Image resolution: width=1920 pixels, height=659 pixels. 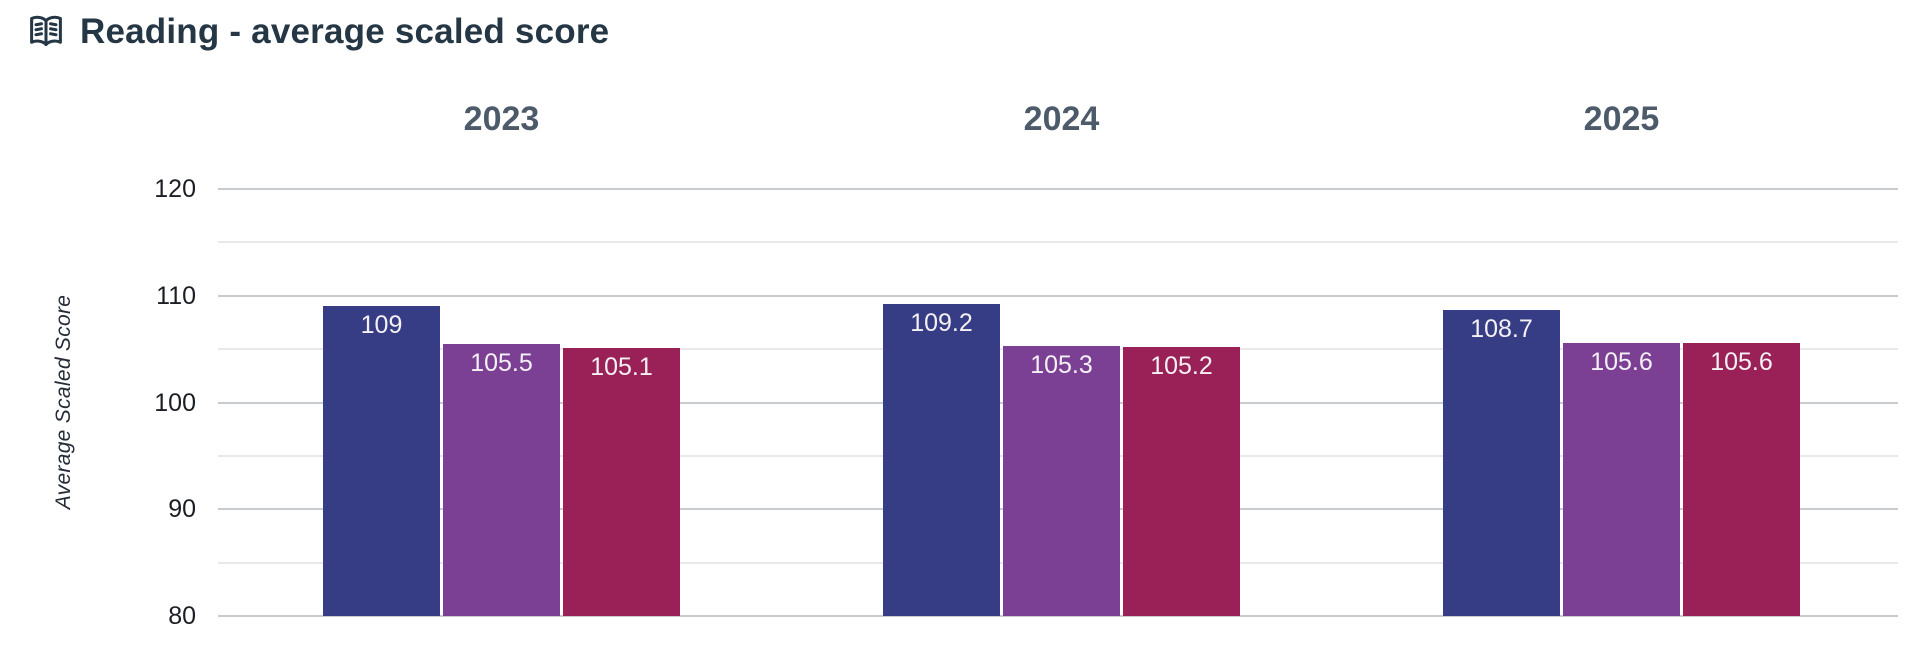 What do you see at coordinates (1061, 119) in the screenshot?
I see `category-header: 2024` at bounding box center [1061, 119].